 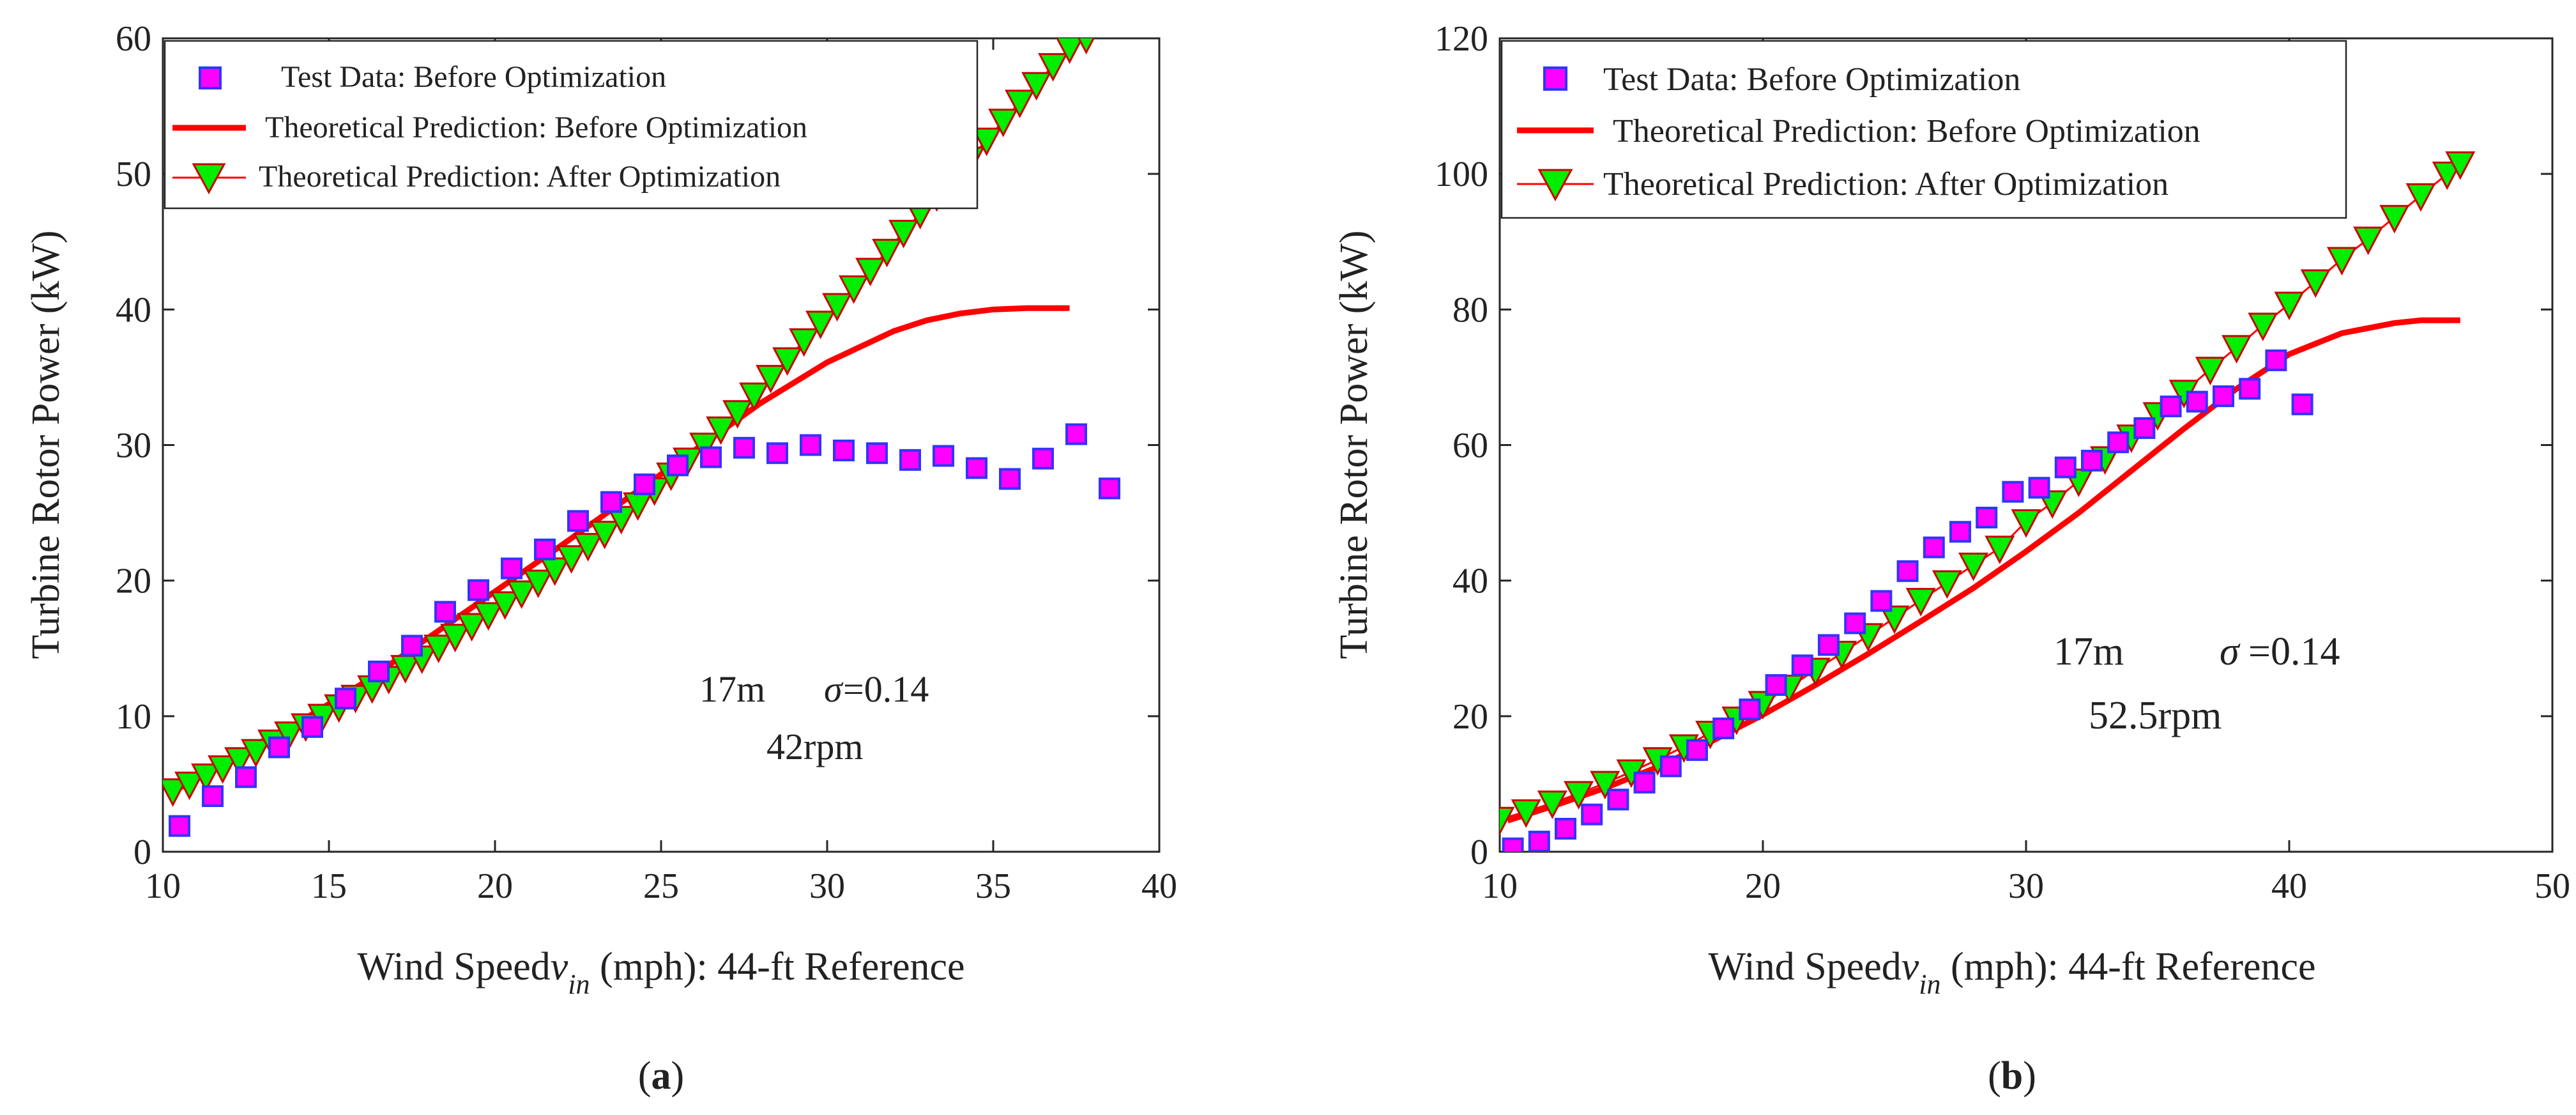 What do you see at coordinates (1461, 39) in the screenshot?
I see `y-tick-label: 120` at bounding box center [1461, 39].